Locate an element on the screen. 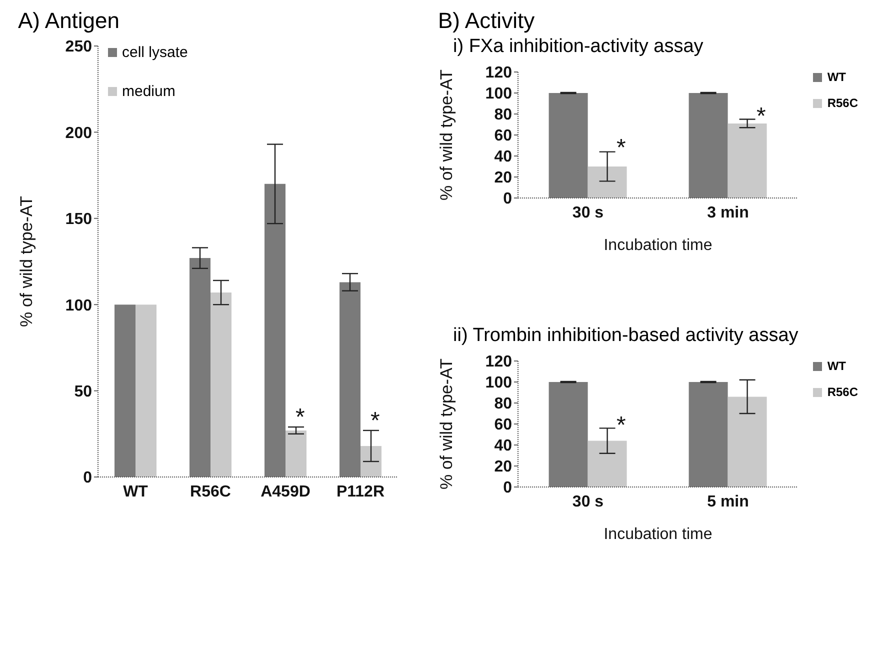 This screenshot has width=879, height=646. y-tick-label: 250 is located at coordinates (78, 47).